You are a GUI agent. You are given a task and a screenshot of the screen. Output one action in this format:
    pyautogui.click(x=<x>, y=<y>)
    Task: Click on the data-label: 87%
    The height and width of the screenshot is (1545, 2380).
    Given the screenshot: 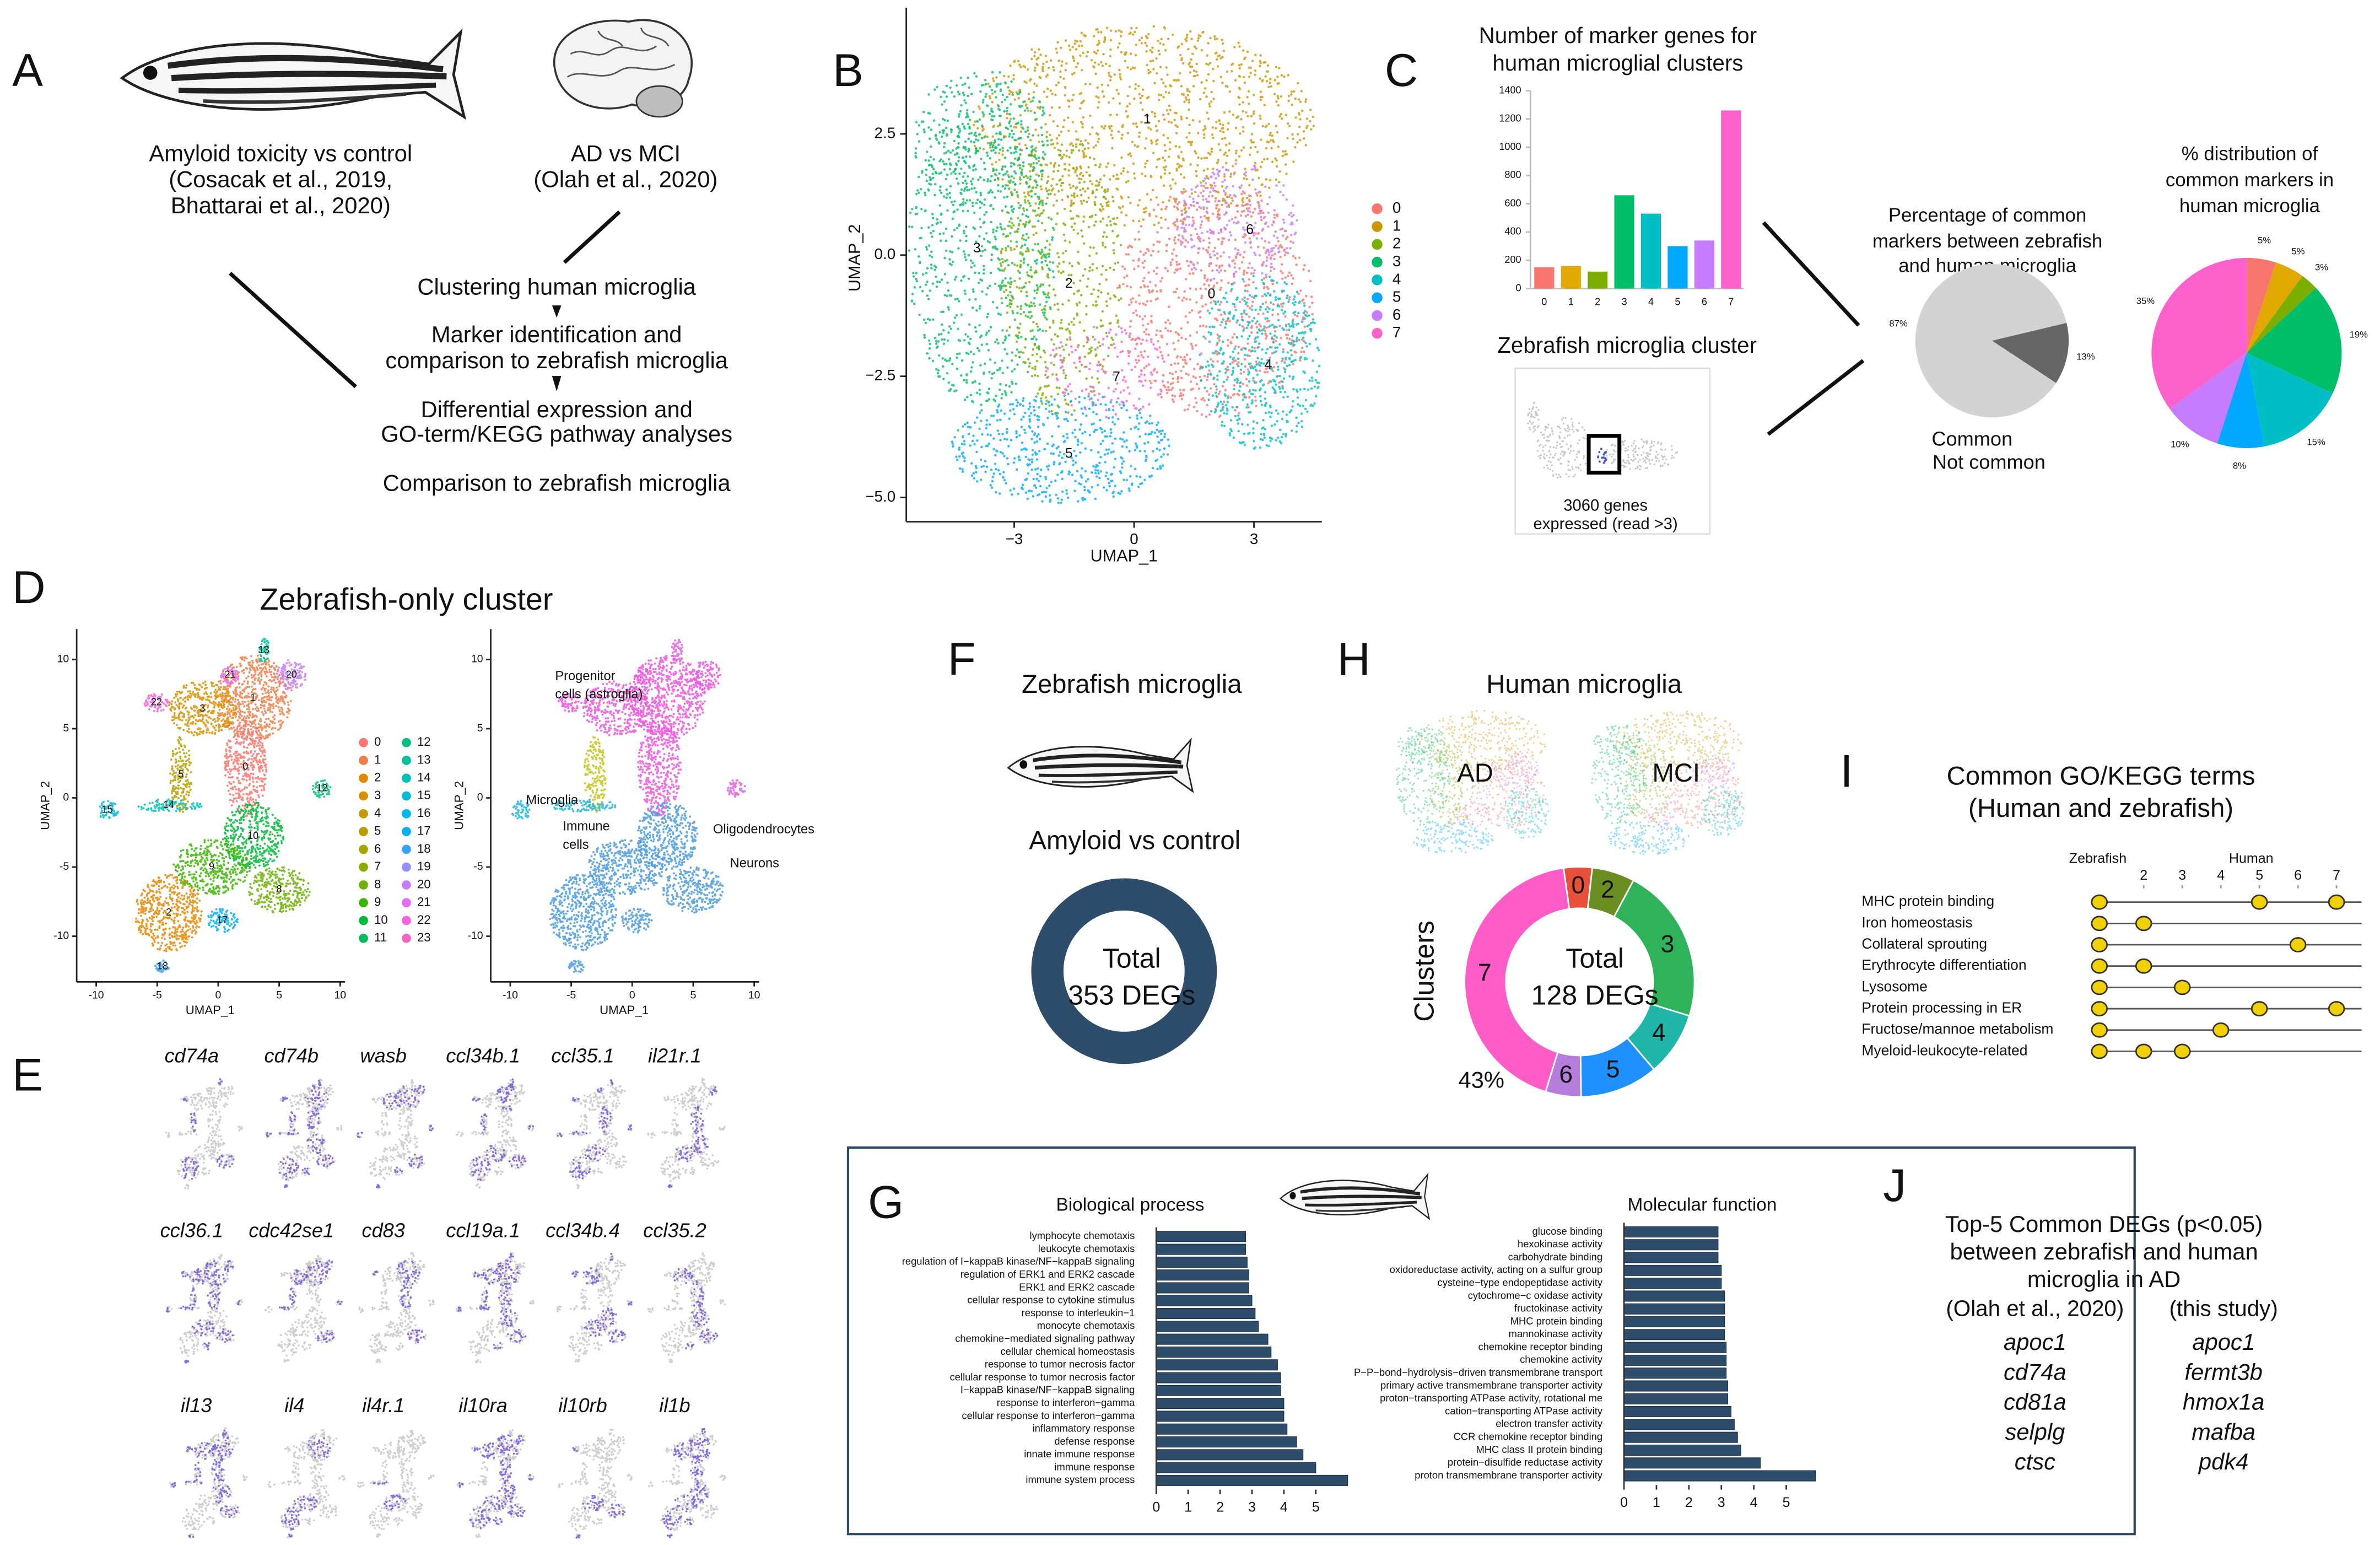 What is the action you would take?
    pyautogui.click(x=1898, y=324)
    